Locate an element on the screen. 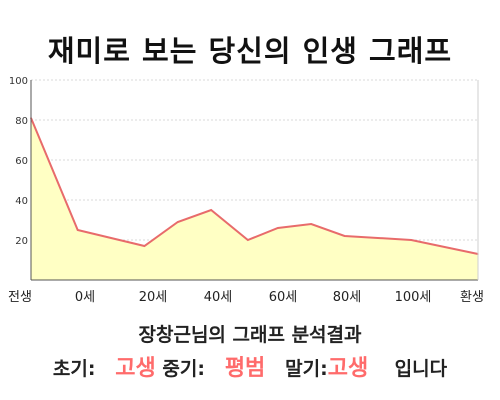 The height and width of the screenshot is (400, 500). x-tick-label: 80세 is located at coordinates (347, 297).